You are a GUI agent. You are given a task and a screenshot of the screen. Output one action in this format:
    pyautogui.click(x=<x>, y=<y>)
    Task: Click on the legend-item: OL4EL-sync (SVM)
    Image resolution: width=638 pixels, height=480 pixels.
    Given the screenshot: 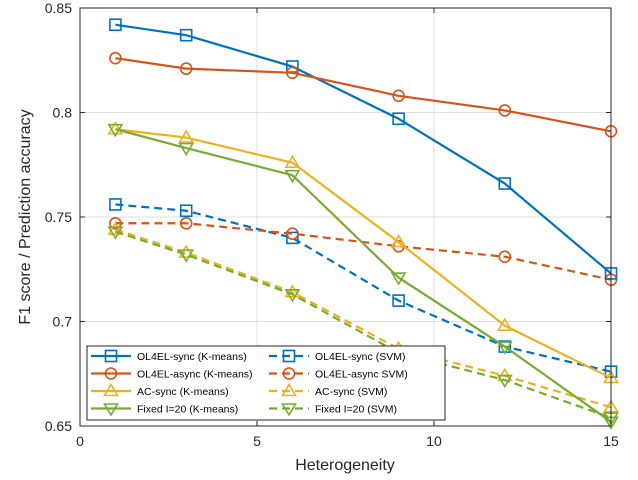 What is the action you would take?
    pyautogui.click(x=337, y=356)
    